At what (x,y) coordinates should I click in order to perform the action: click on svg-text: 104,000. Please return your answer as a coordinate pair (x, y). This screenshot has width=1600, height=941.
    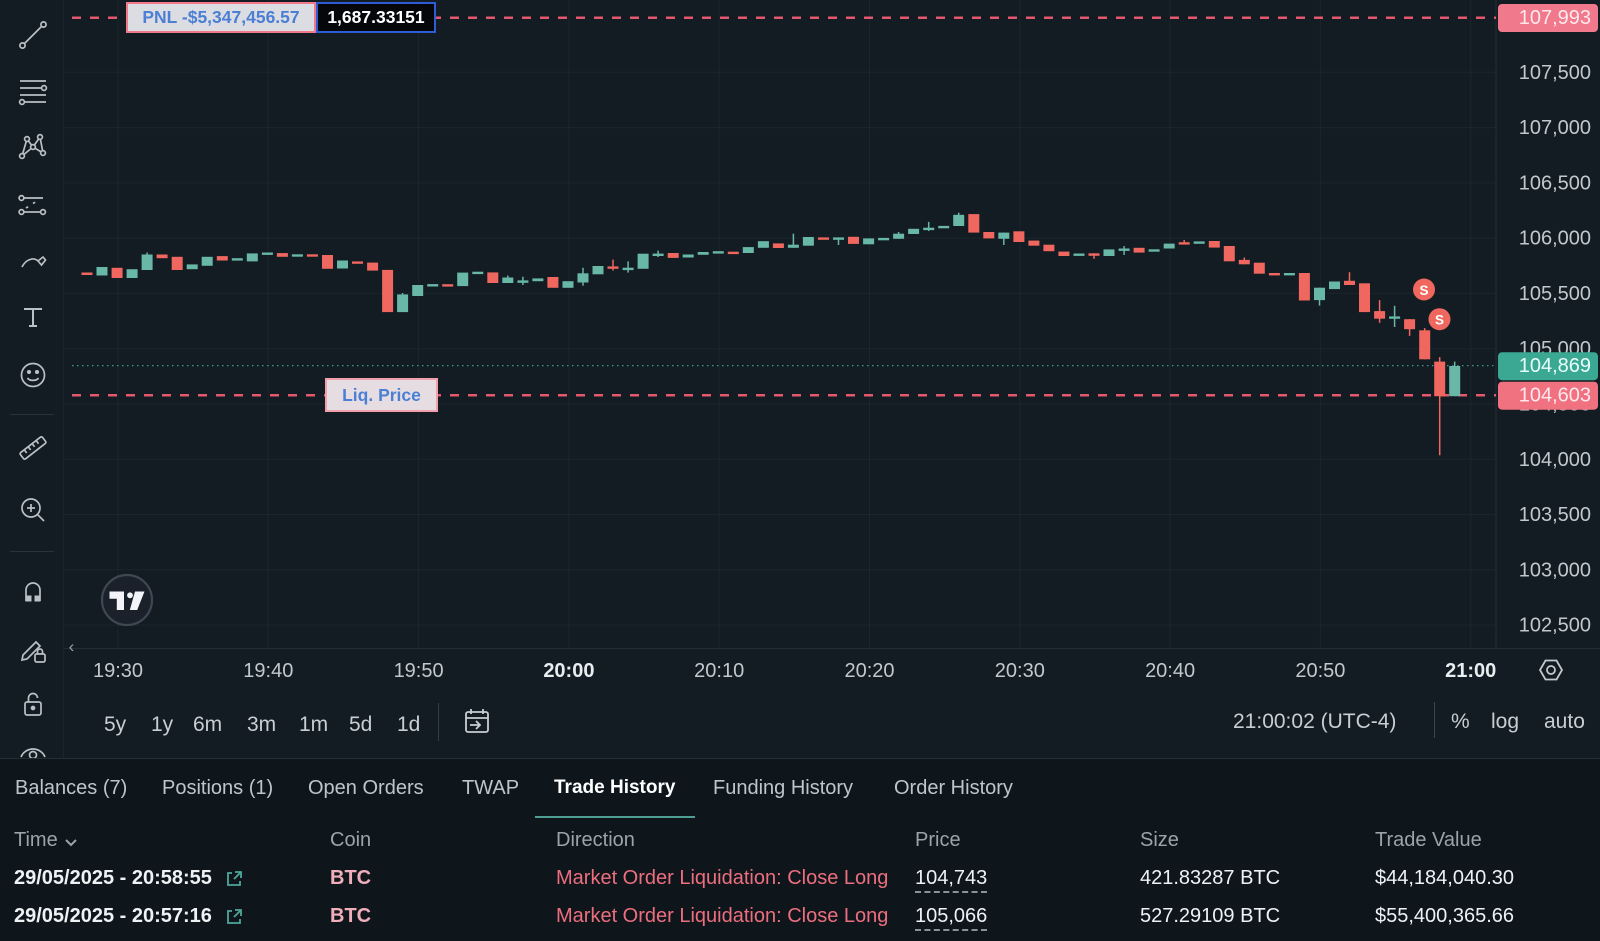
    Looking at the image, I should click on (1555, 460).